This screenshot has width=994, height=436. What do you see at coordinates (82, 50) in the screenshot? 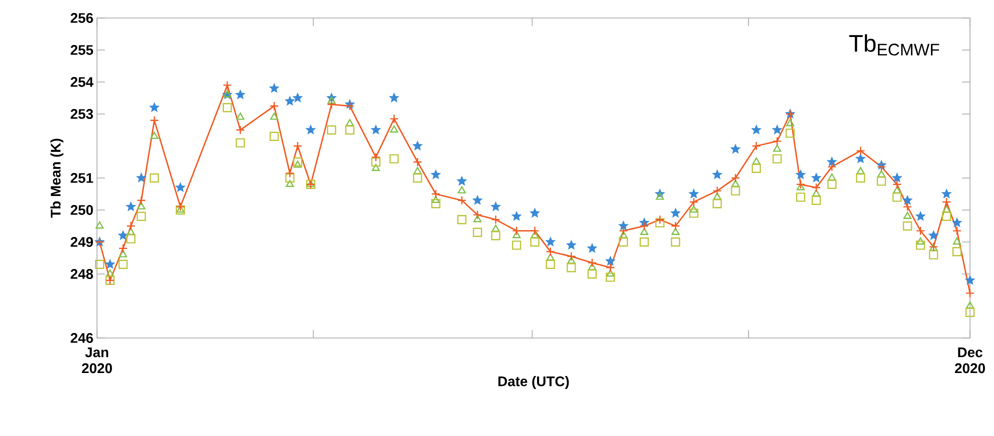
I see `y-tick-label: 255` at bounding box center [82, 50].